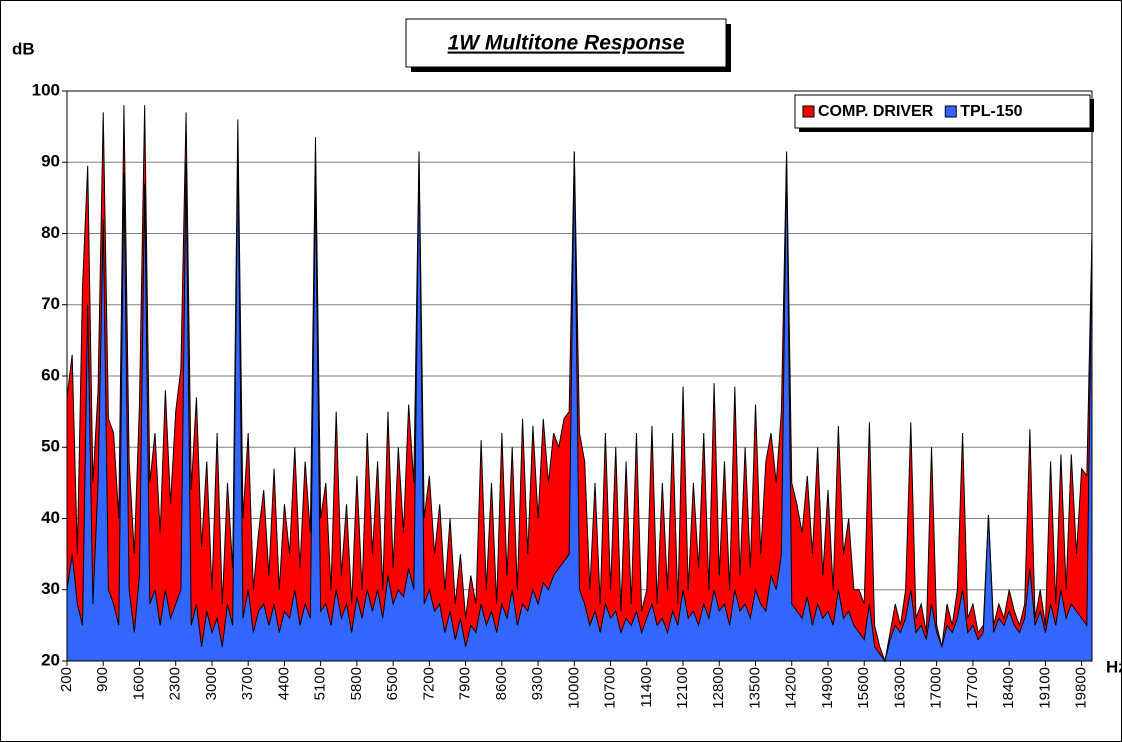 This screenshot has width=1122, height=742. Describe the element at coordinates (718, 688) in the screenshot. I see `x-tick-label: 12800` at that location.